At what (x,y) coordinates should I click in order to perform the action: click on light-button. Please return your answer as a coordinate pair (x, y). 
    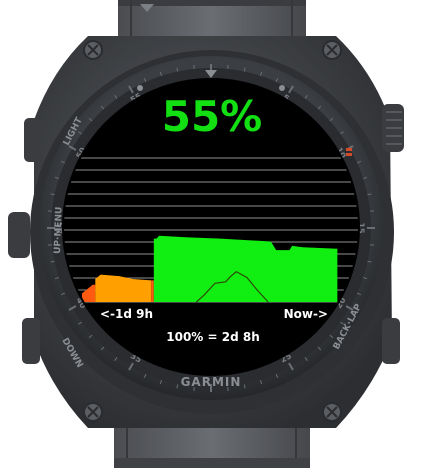
    Looking at the image, I should click on (33, 140).